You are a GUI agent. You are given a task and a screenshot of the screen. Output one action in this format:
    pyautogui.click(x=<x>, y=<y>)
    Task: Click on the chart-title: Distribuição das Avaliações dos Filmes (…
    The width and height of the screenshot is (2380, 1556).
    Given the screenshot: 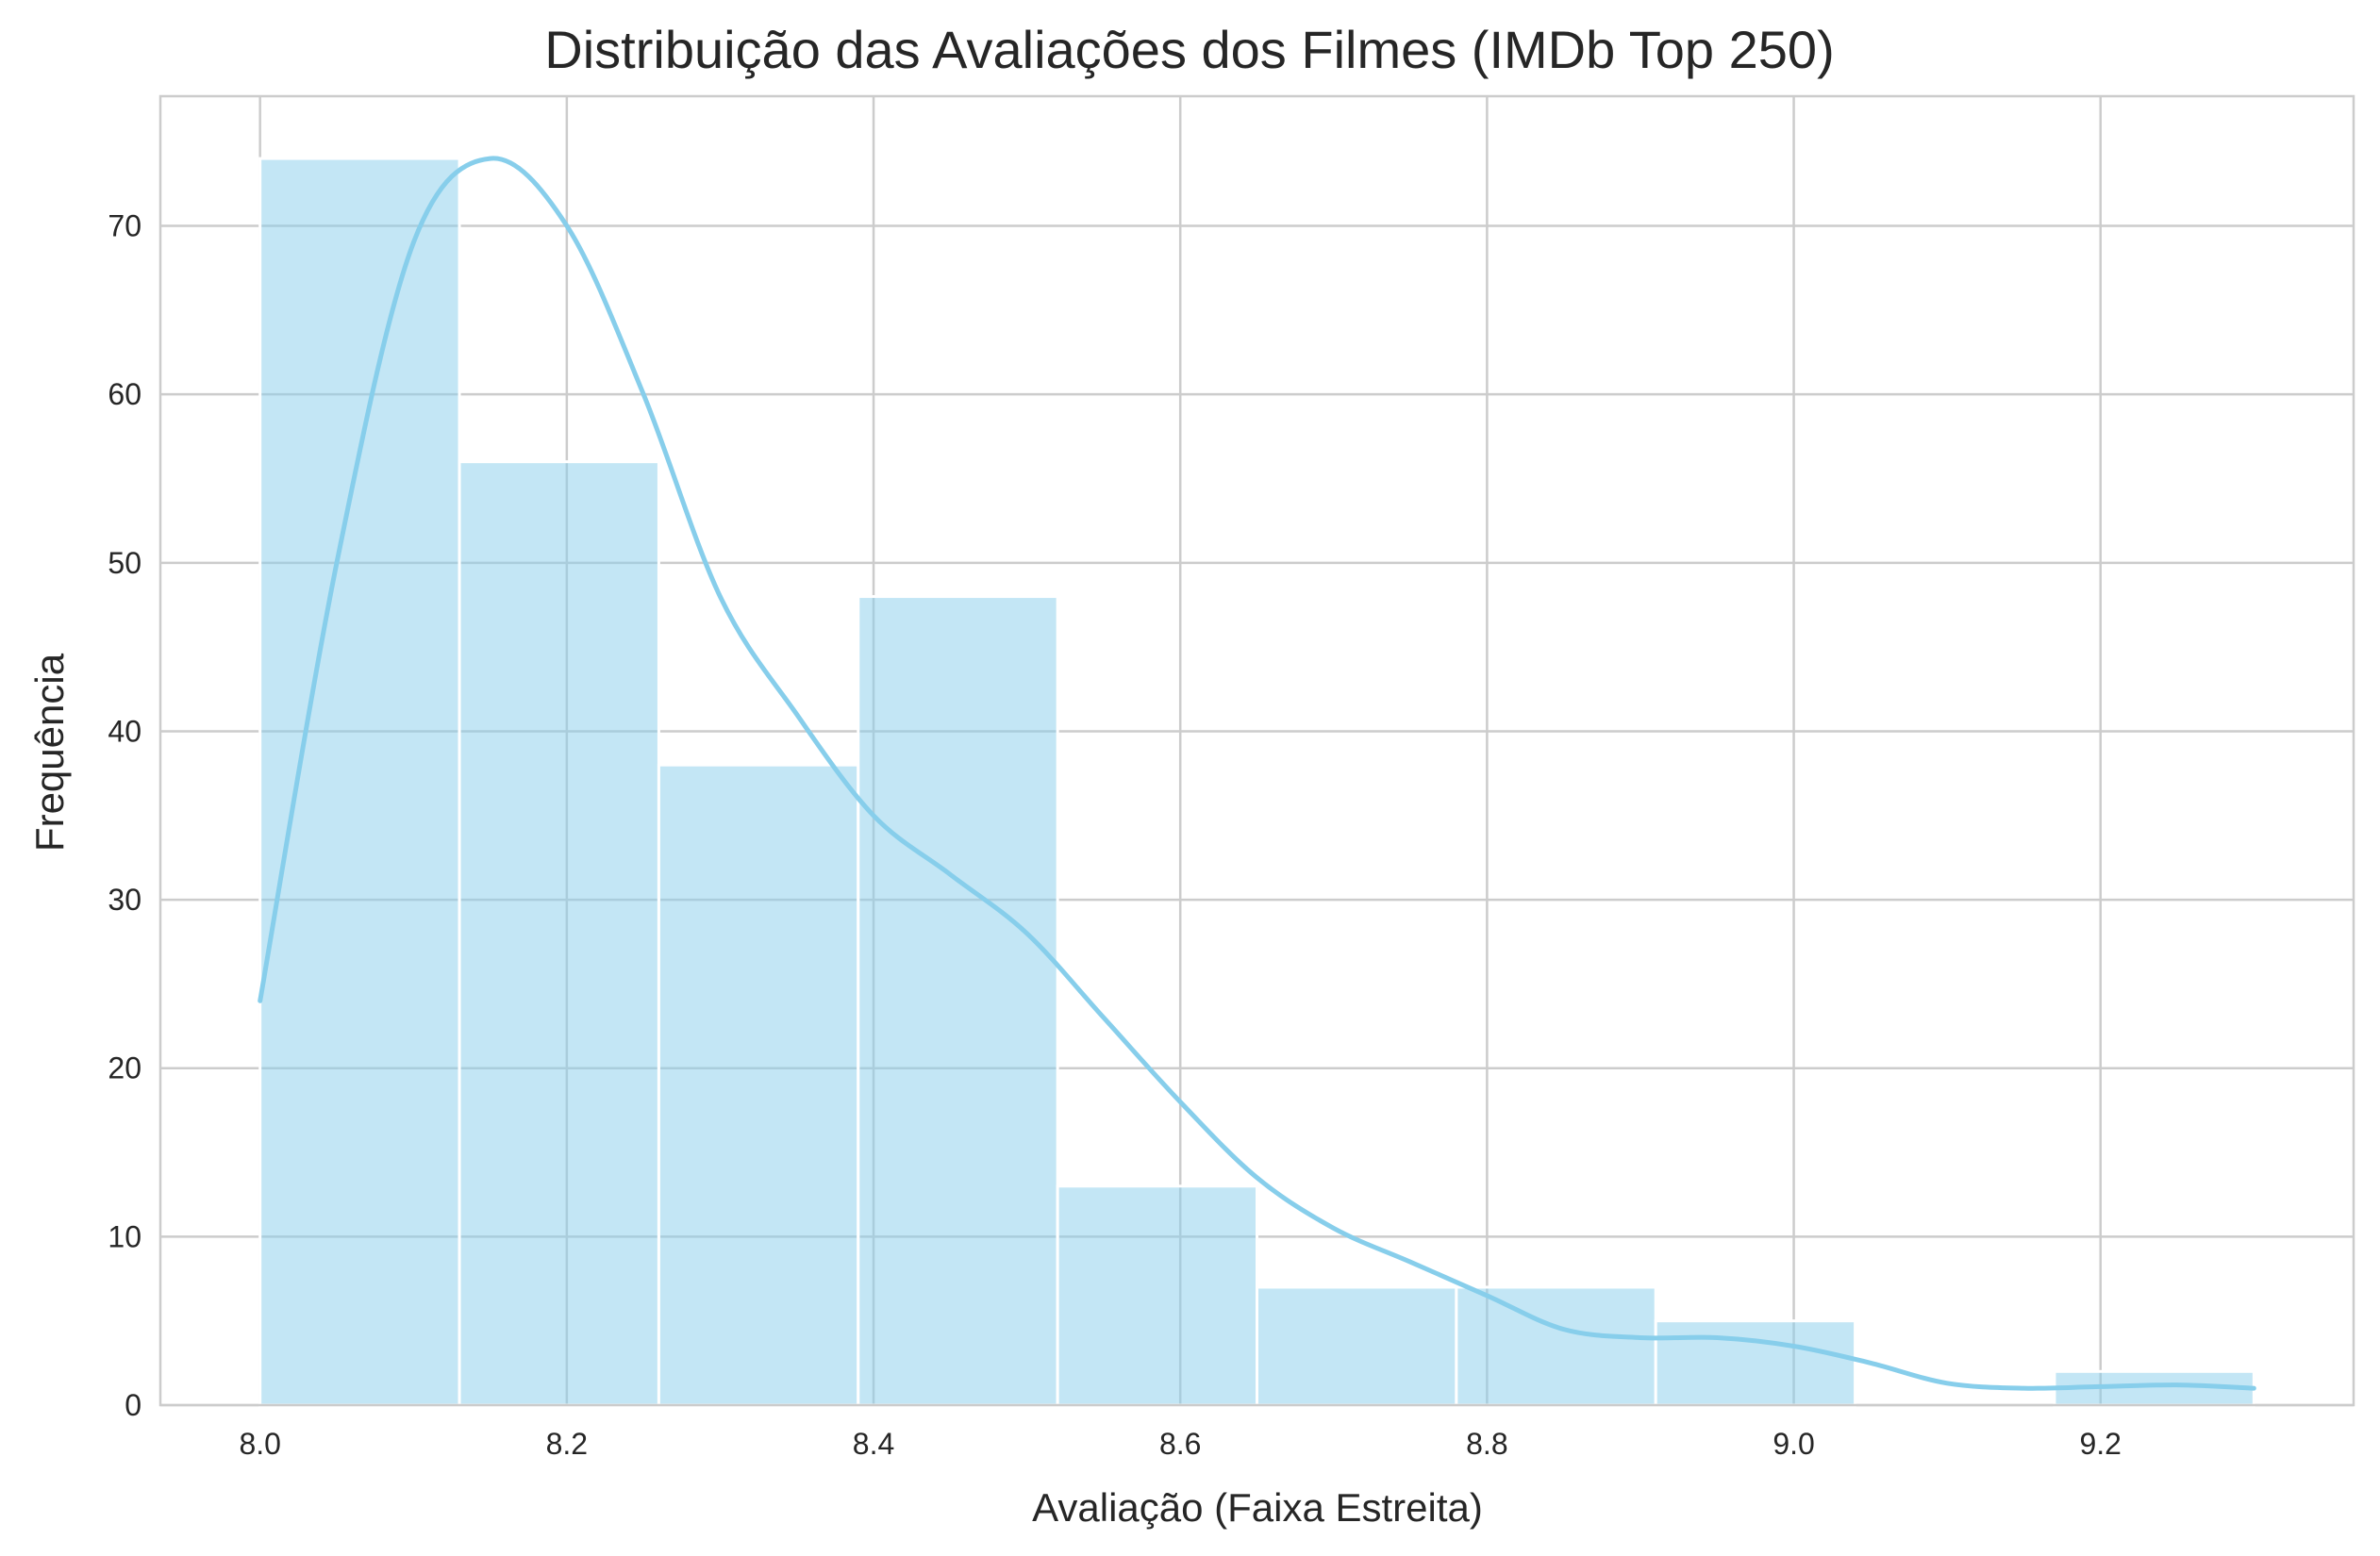 What is the action you would take?
    pyautogui.click(x=1189, y=49)
    